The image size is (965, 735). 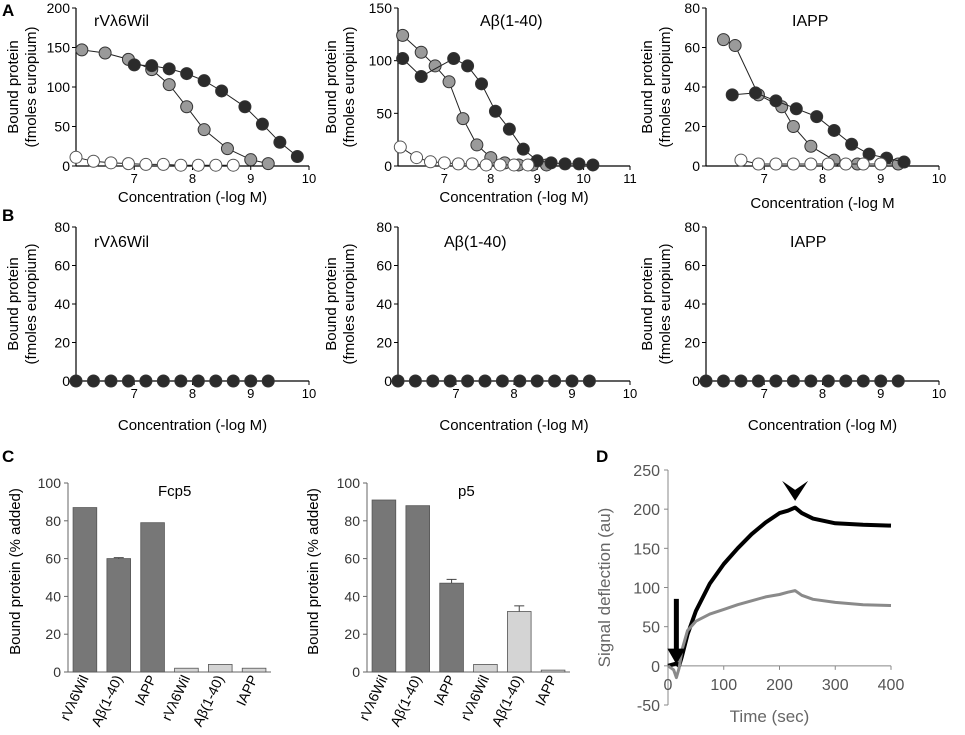 What do you see at coordinates (381, 8) in the screenshot?
I see `y-tick-label: 150` at bounding box center [381, 8].